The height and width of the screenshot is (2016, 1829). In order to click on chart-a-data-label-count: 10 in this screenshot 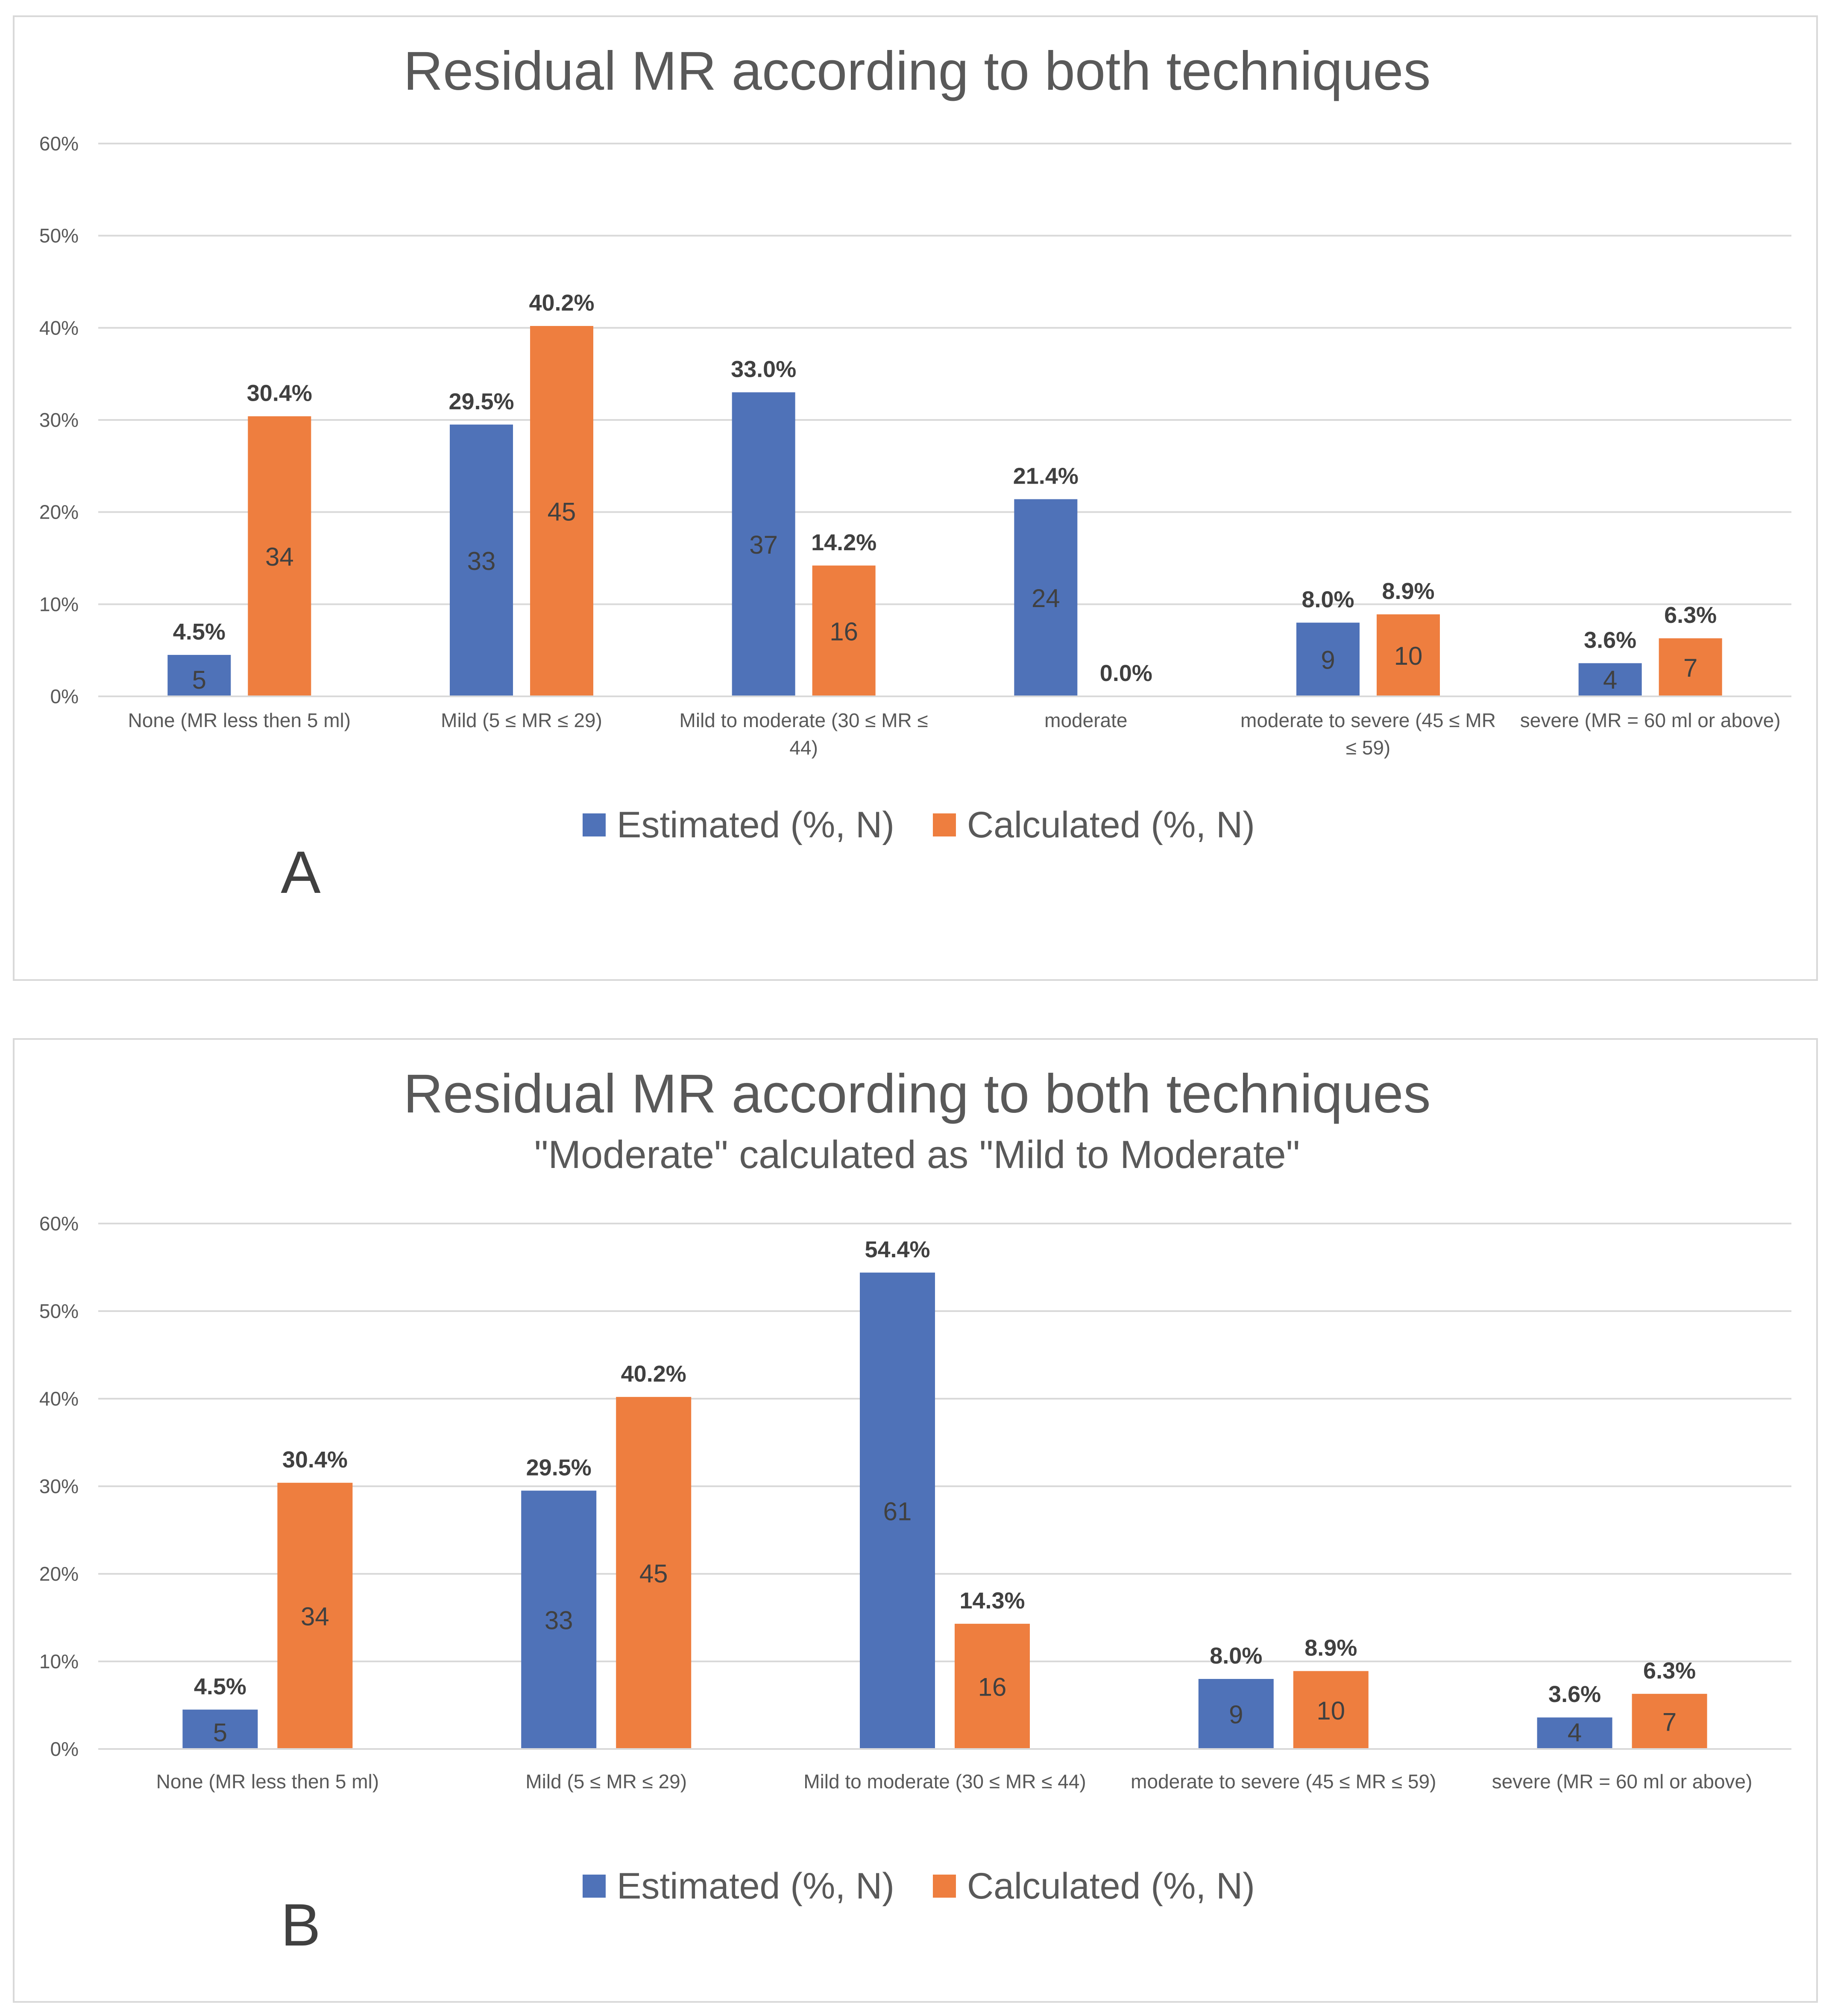, I will do `click(1408, 656)`.